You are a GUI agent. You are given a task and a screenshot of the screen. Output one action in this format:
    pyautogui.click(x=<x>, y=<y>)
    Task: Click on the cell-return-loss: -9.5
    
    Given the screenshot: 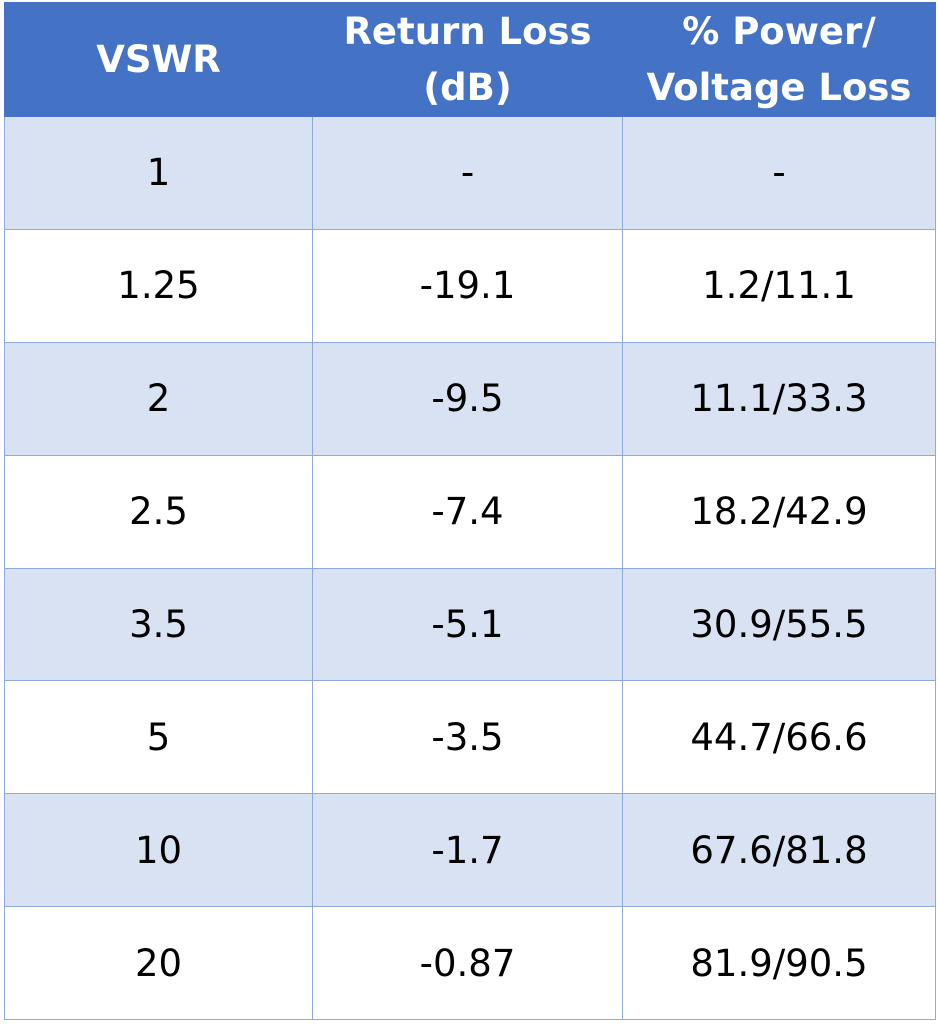 What is the action you would take?
    pyautogui.click(x=467, y=398)
    